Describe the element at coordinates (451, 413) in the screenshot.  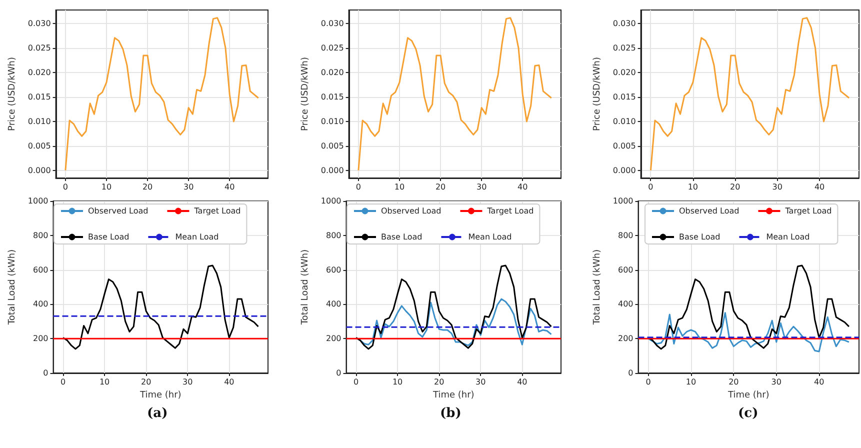
I see `text: (b)` at that location.